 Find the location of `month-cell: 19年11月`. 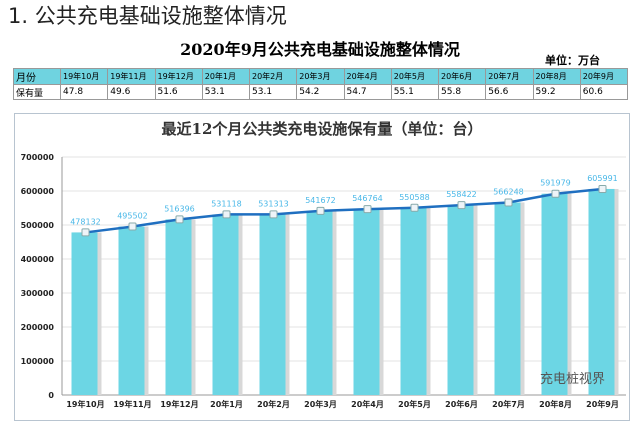

month-cell: 19年11月 is located at coordinates (131, 76).